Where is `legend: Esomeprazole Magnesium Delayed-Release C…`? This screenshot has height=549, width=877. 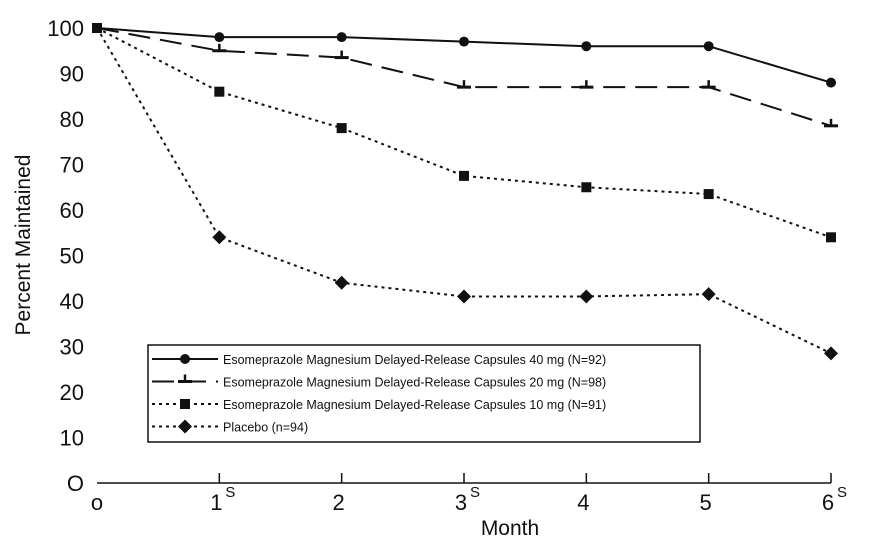
legend: Esomeprazole Magnesium Delayed-Release C… is located at coordinates (424, 393).